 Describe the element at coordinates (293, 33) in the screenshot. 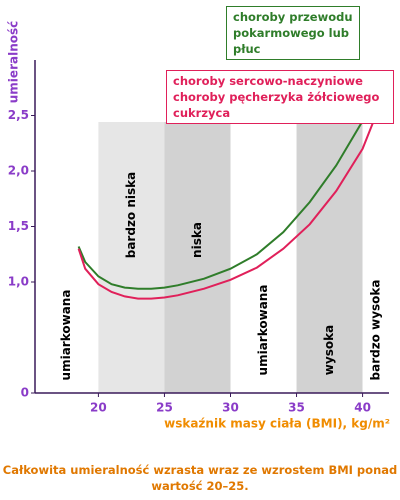

I see `legend-entry: choroby przewodu pokarmowego lub płuc` at that location.